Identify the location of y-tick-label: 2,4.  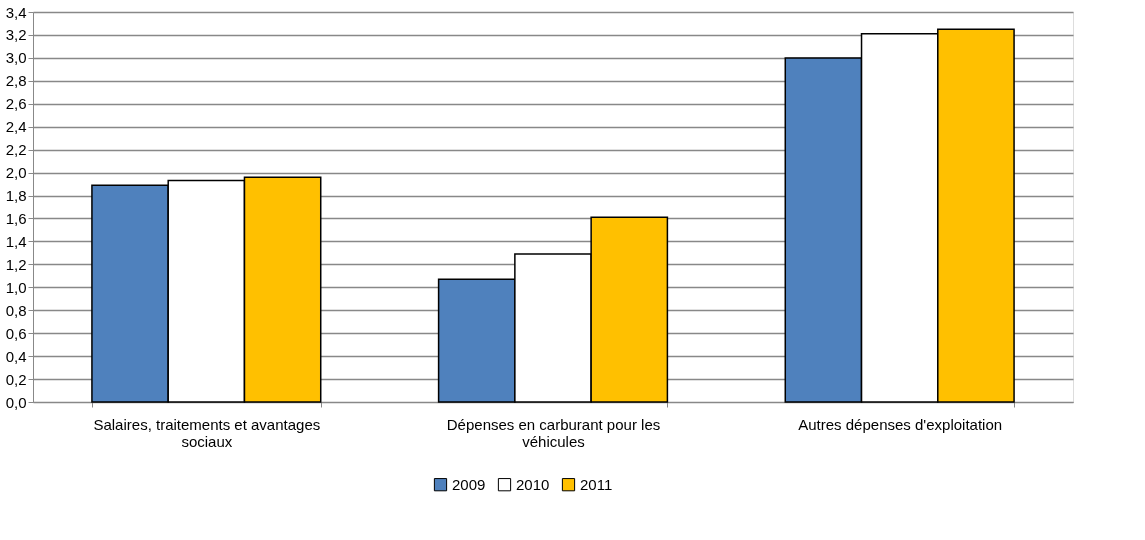
(16, 127).